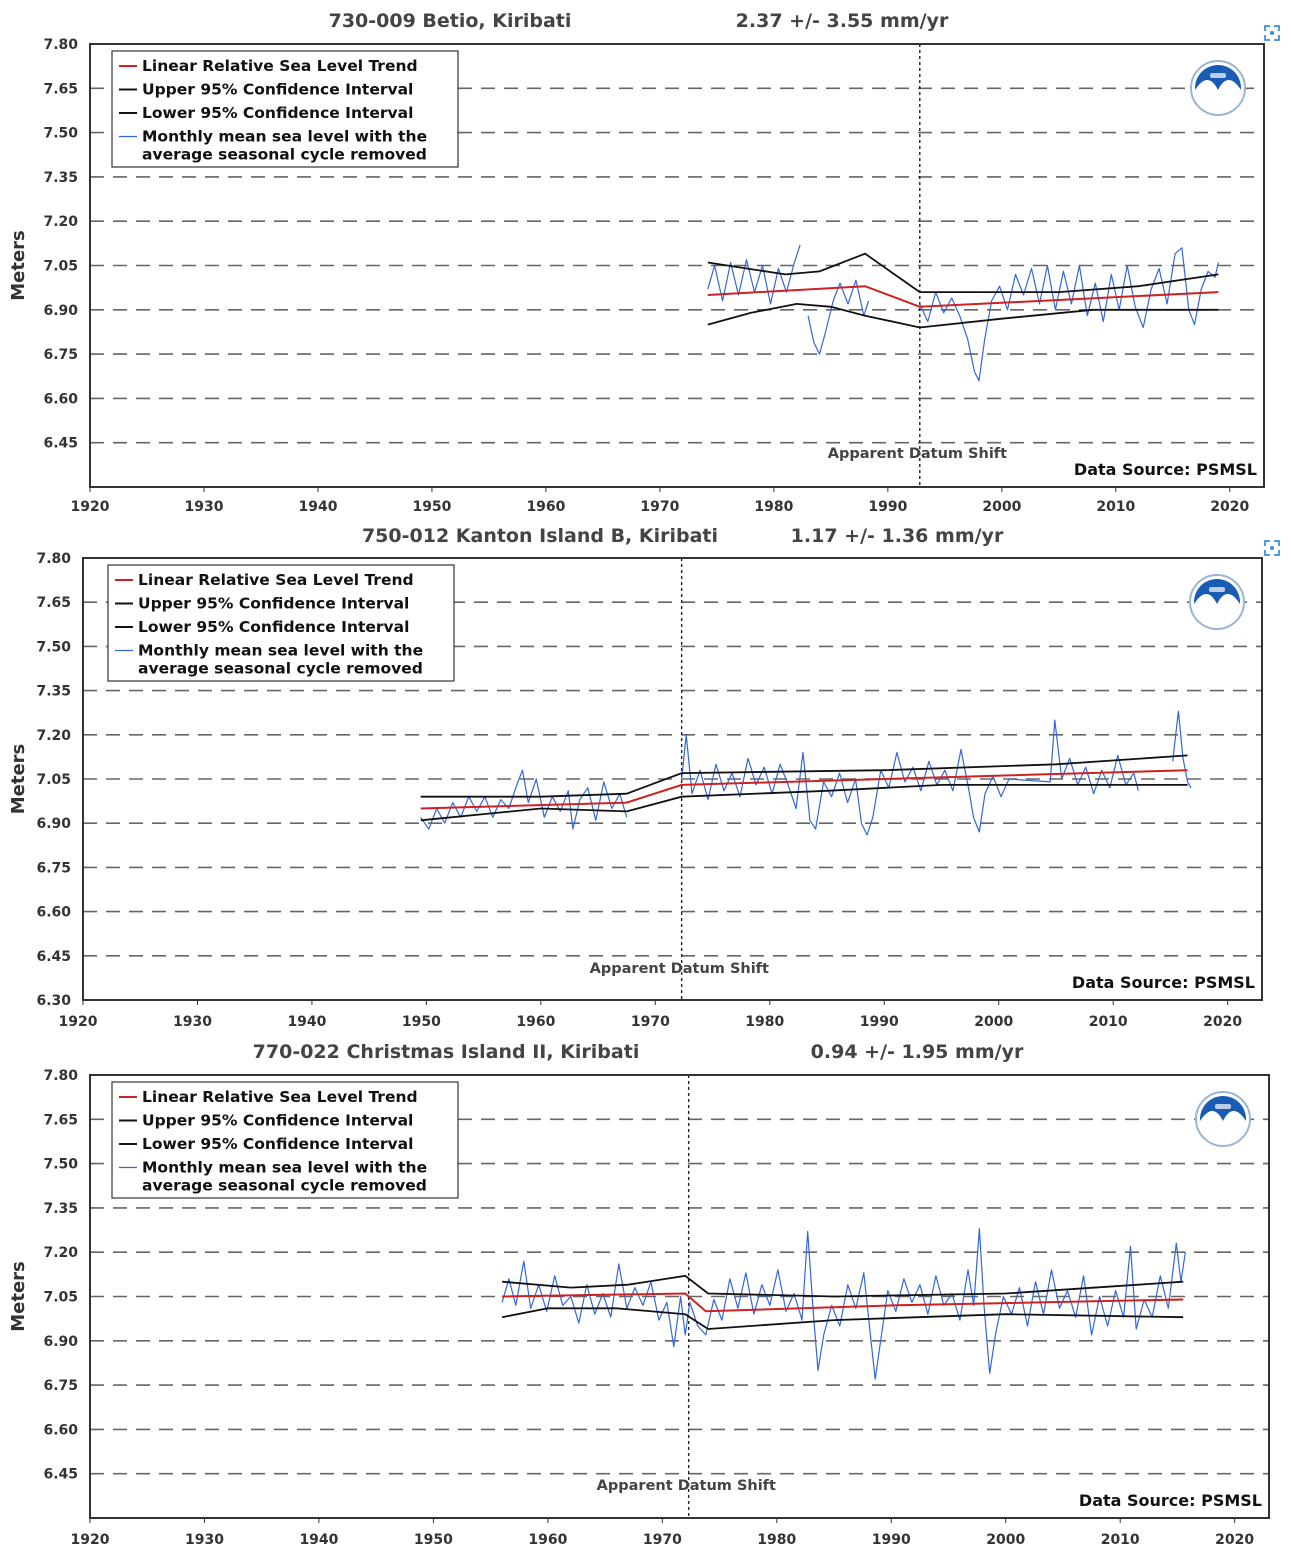 The image size is (1291, 1548). I want to click on lower-confidence-line, so click(804, 803).